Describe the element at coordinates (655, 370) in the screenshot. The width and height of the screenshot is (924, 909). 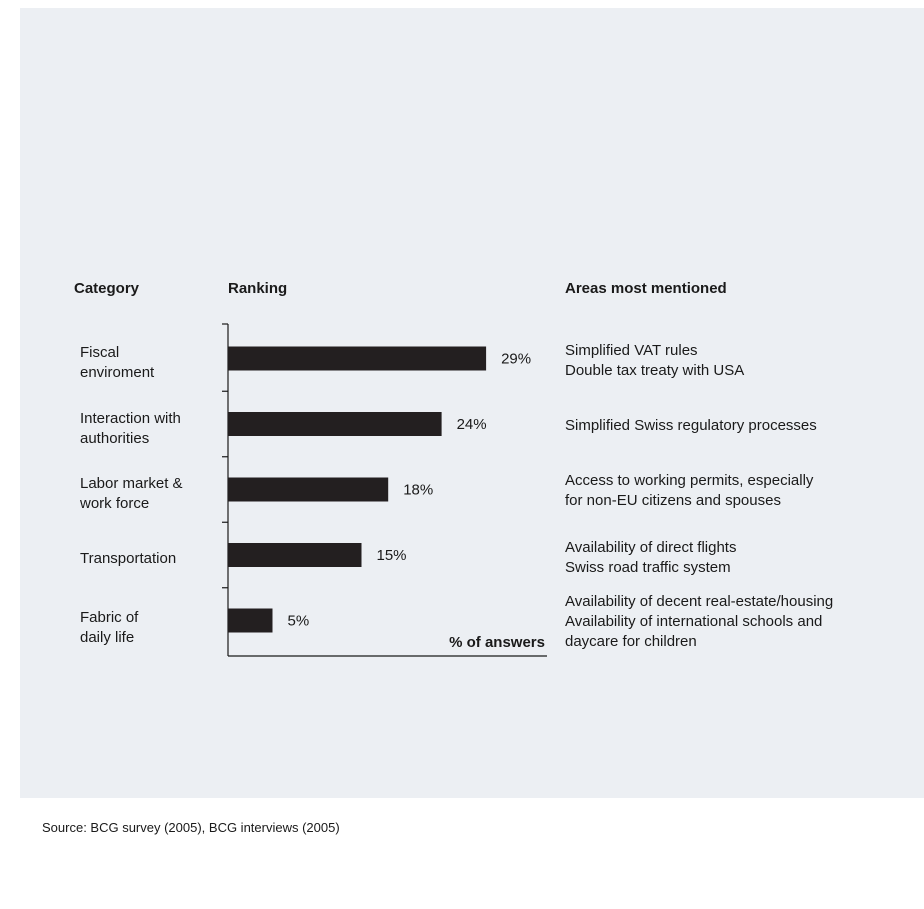
I see `area-line: Double tax treaty with USA` at that location.